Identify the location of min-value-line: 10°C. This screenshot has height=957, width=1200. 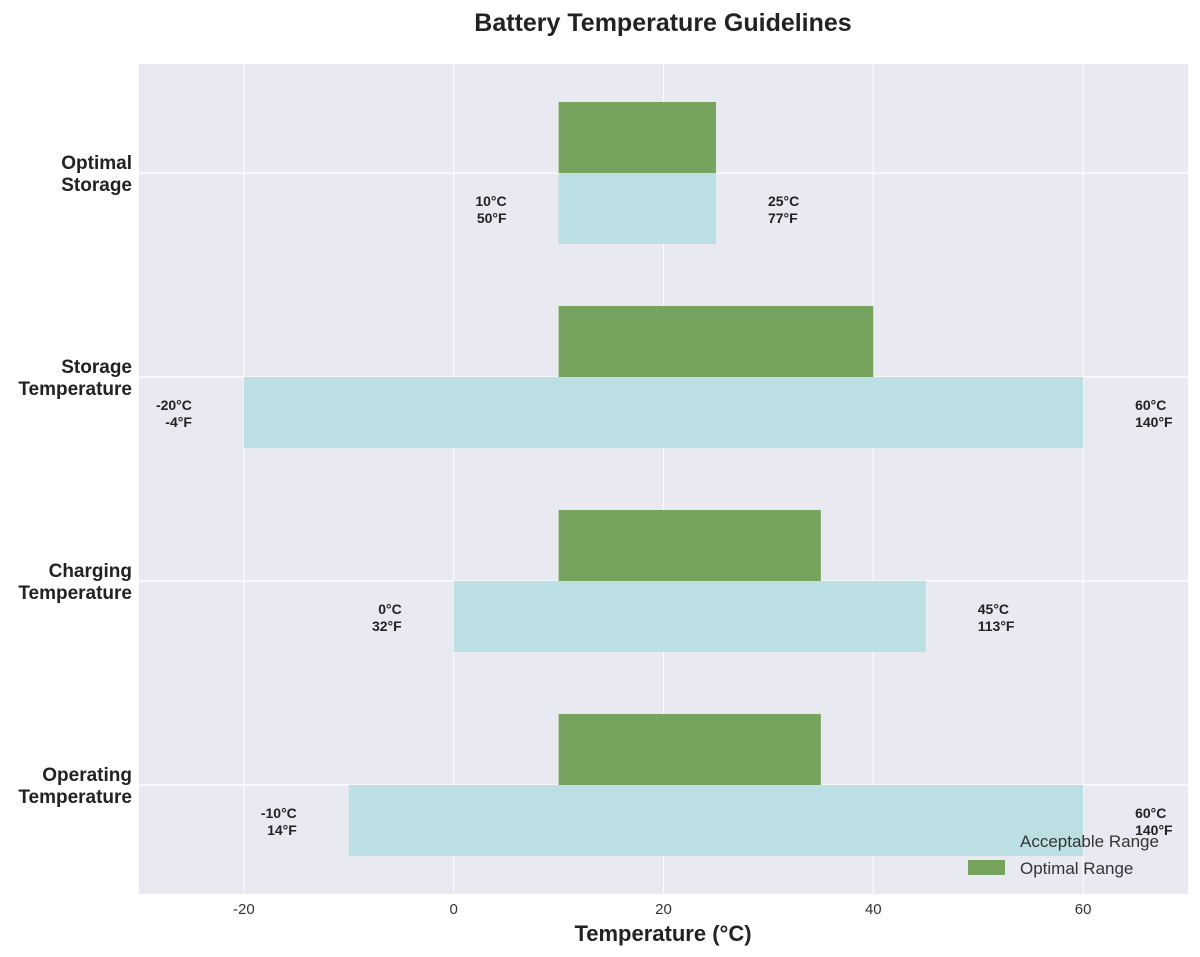
(490, 201).